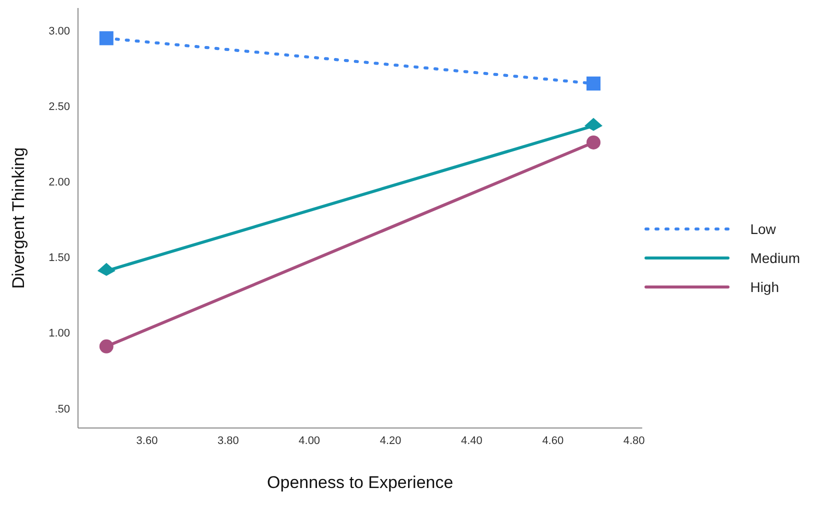  Describe the element at coordinates (228, 440) in the screenshot. I see `x-tick-label: 3.80` at that location.